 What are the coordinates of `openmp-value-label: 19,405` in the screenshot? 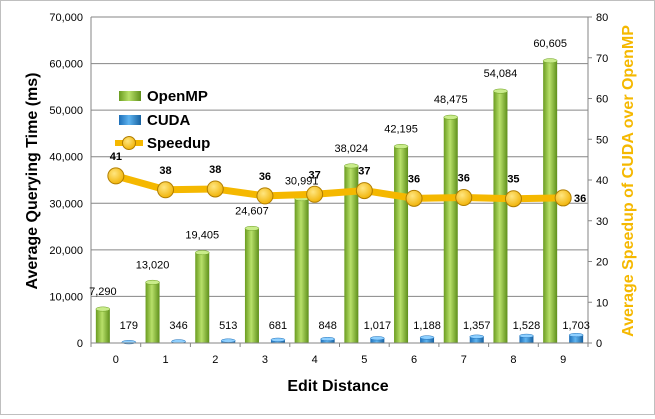 It's located at (202, 236).